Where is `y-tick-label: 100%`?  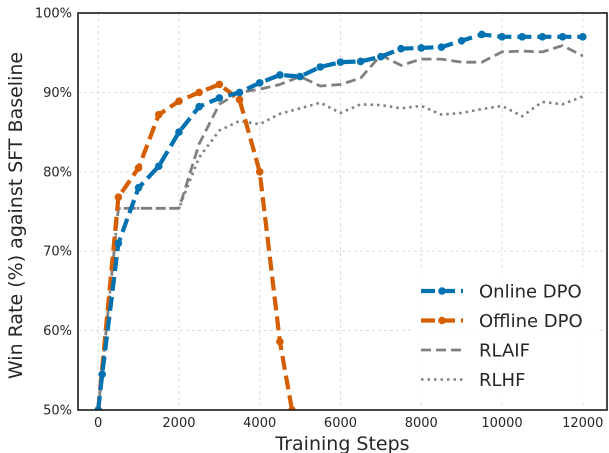
y-tick-label: 100% is located at coordinates (53, 14).